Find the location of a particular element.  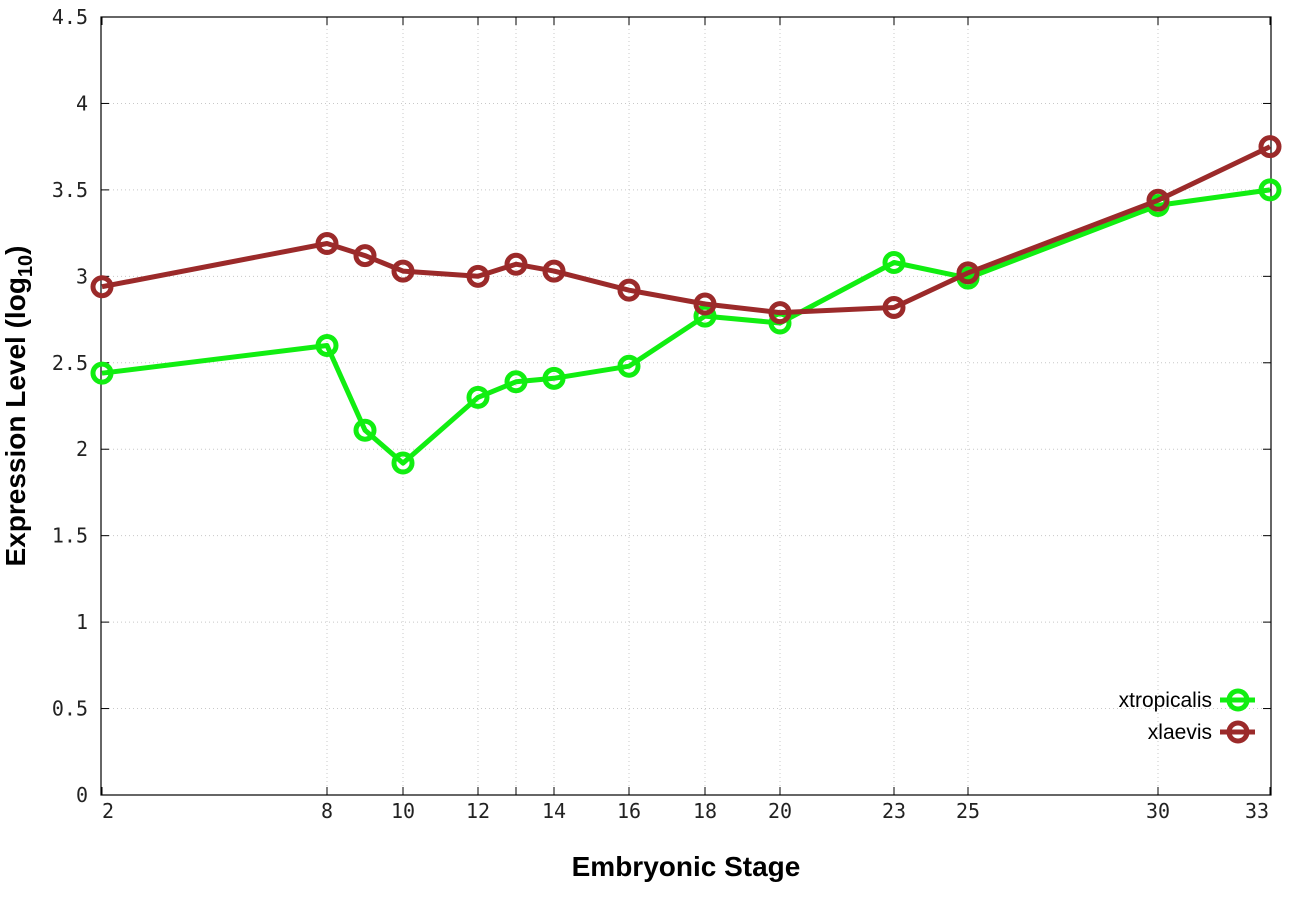

x-tick-labels: 2 8 10 12 14 16 18 20 23 25 30 33 is located at coordinates (685, 811).